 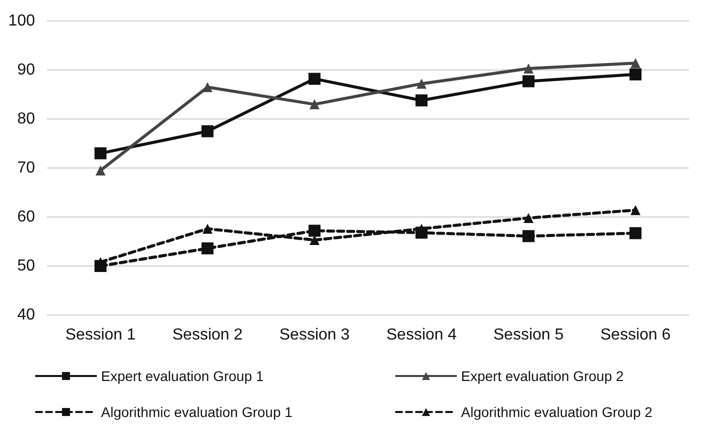 What do you see at coordinates (542, 376) in the screenshot?
I see `legend-label: Expert evaluation Group 2` at bounding box center [542, 376].